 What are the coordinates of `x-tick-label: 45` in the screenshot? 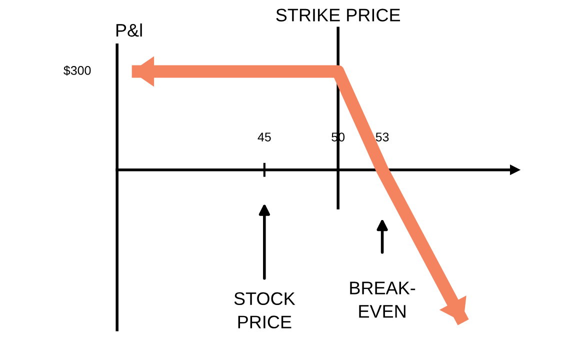 It's located at (264, 137).